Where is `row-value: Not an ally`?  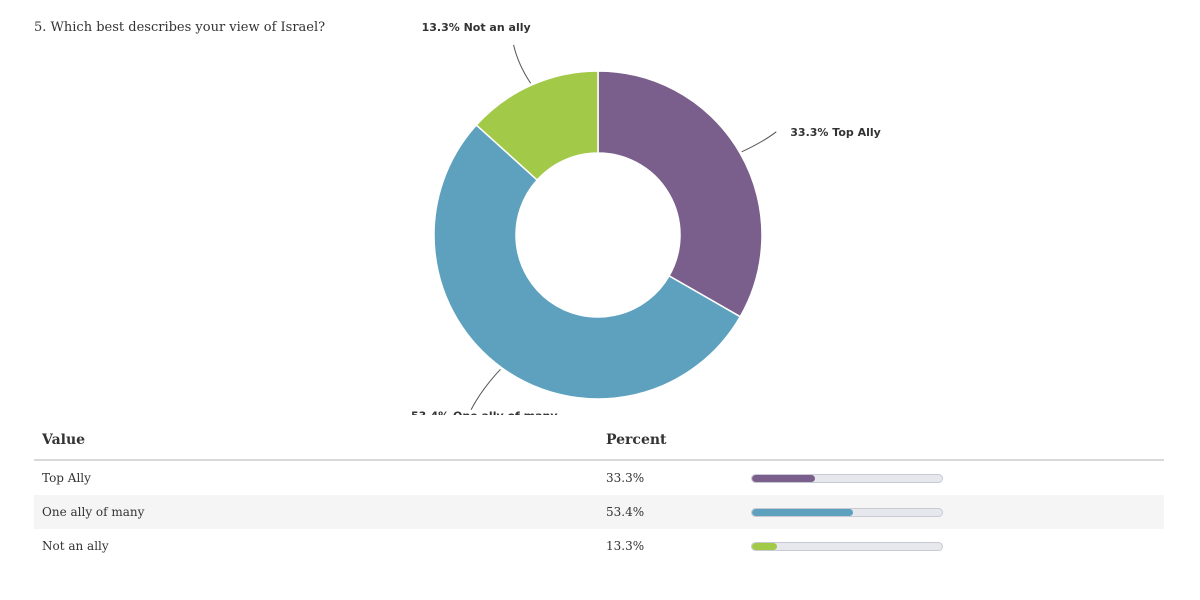 row-value: Not an ally is located at coordinates (75, 546).